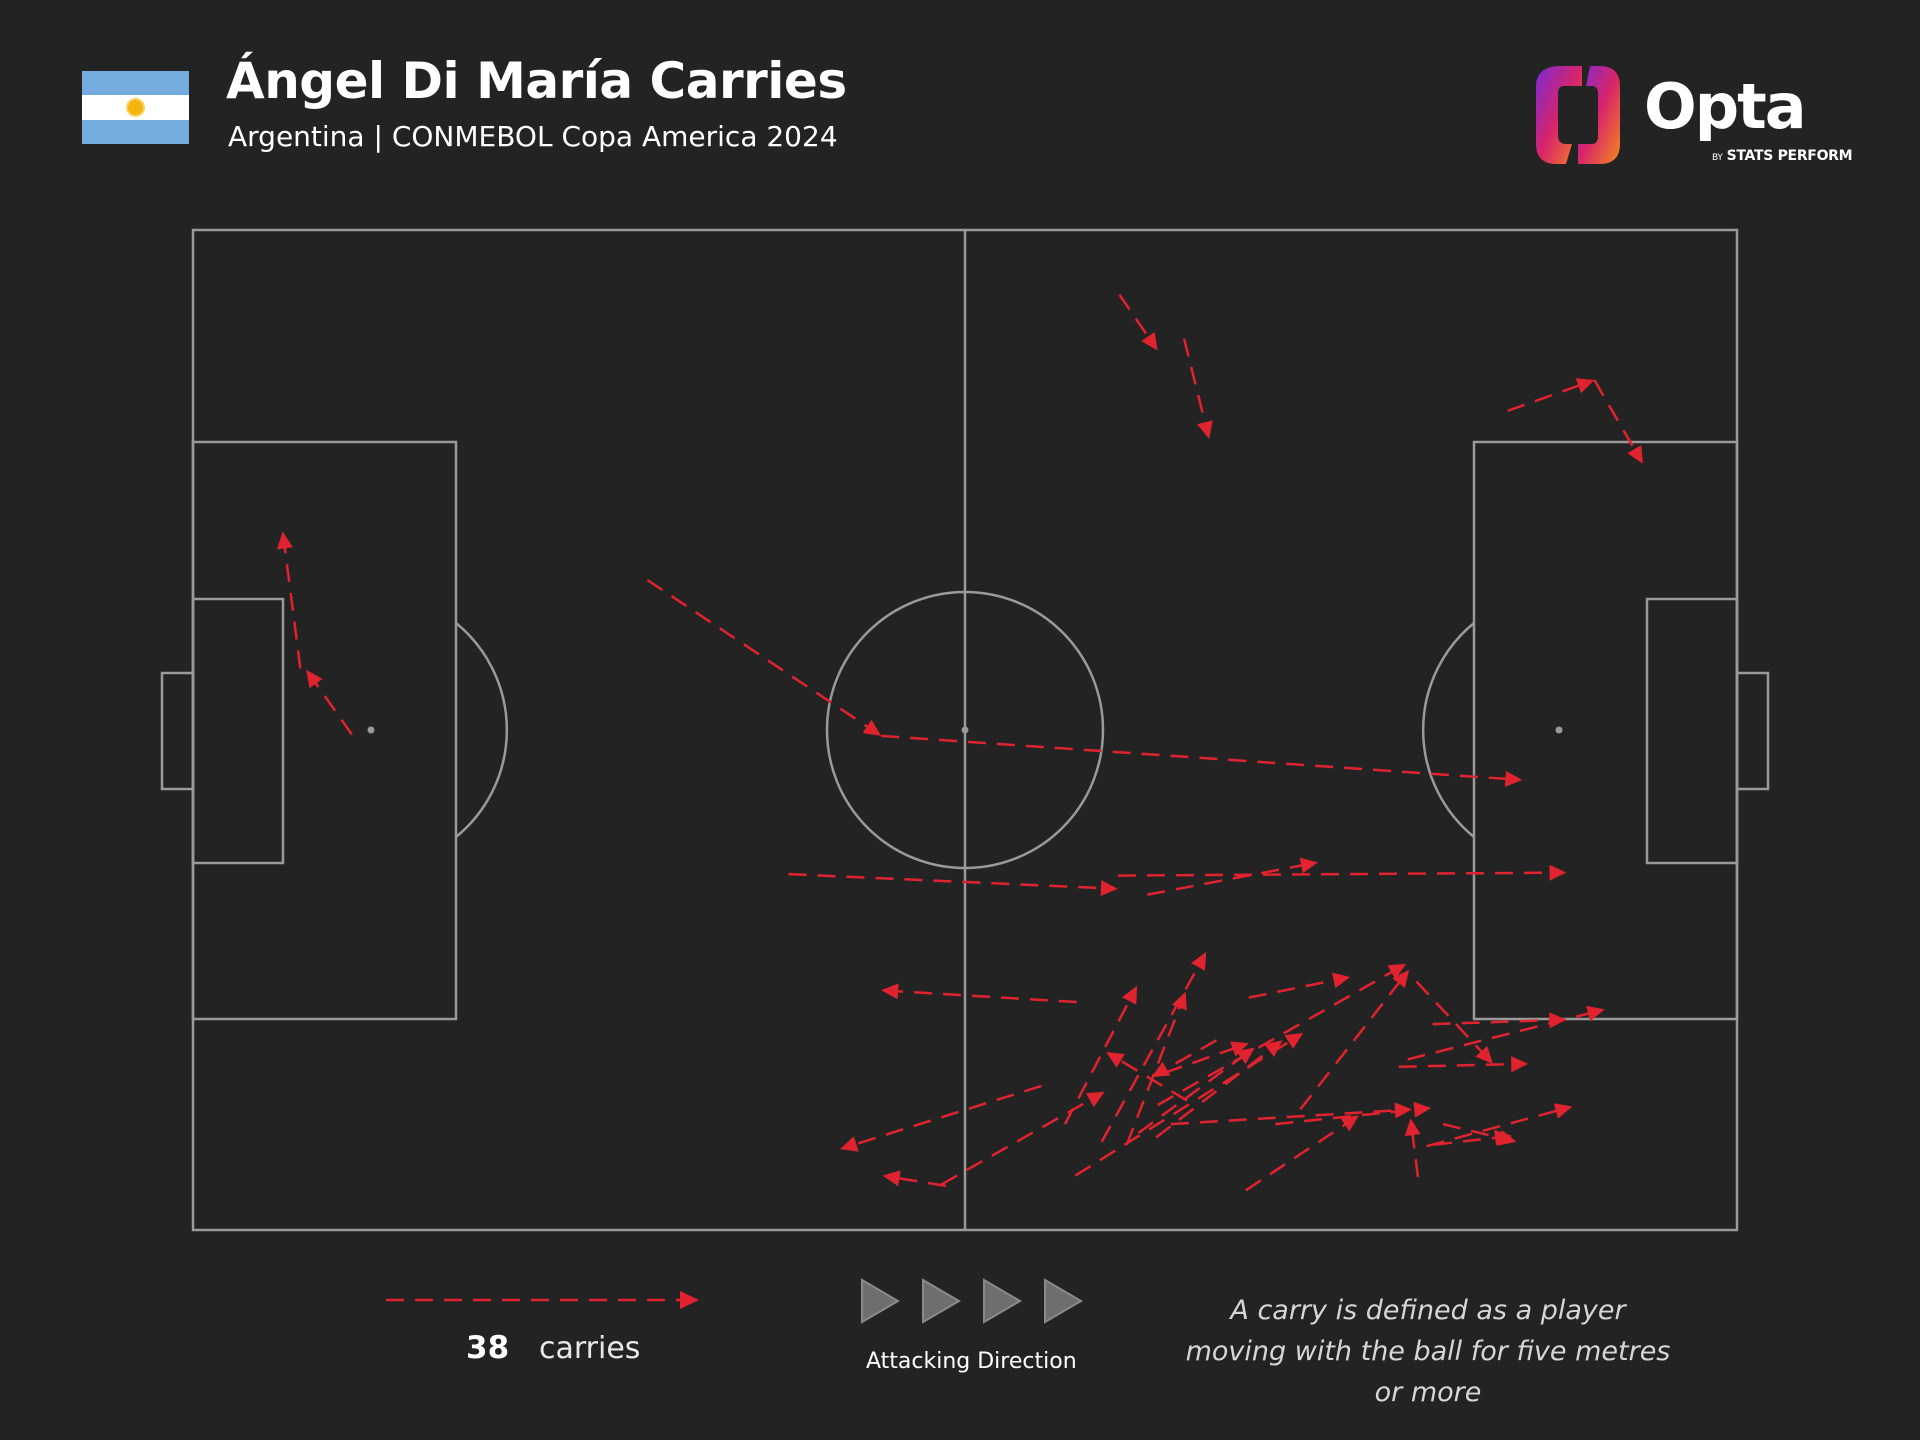 The height and width of the screenshot is (1440, 1920). I want to click on penalty-arc-right, so click(1448, 730).